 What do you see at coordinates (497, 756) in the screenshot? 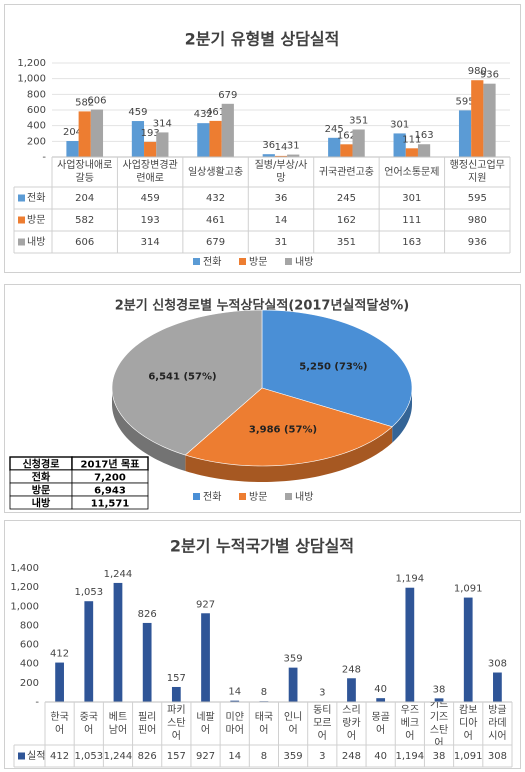
I see `table-value: 308` at bounding box center [497, 756].